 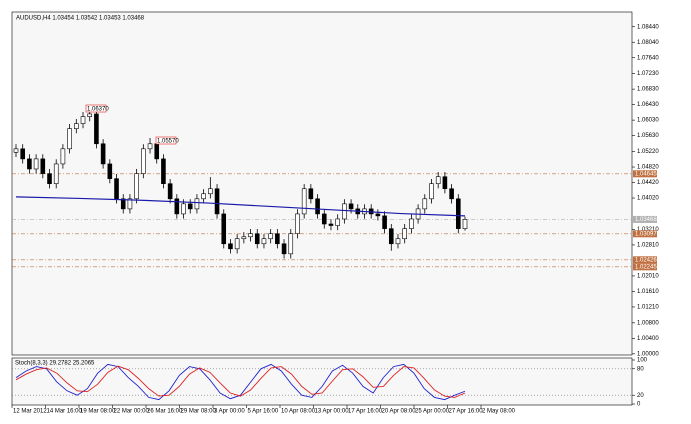 What do you see at coordinates (648, 183) in the screenshot?
I see `y-tick-label: 1.04420` at bounding box center [648, 183].